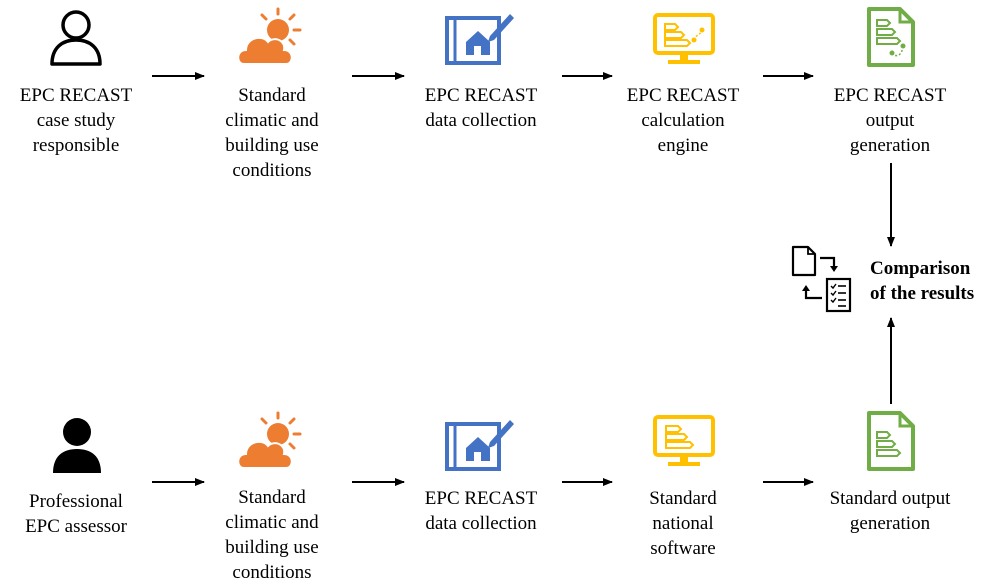  I want to click on label-comparison-of-results: Comparison of the results, so click(922, 281).